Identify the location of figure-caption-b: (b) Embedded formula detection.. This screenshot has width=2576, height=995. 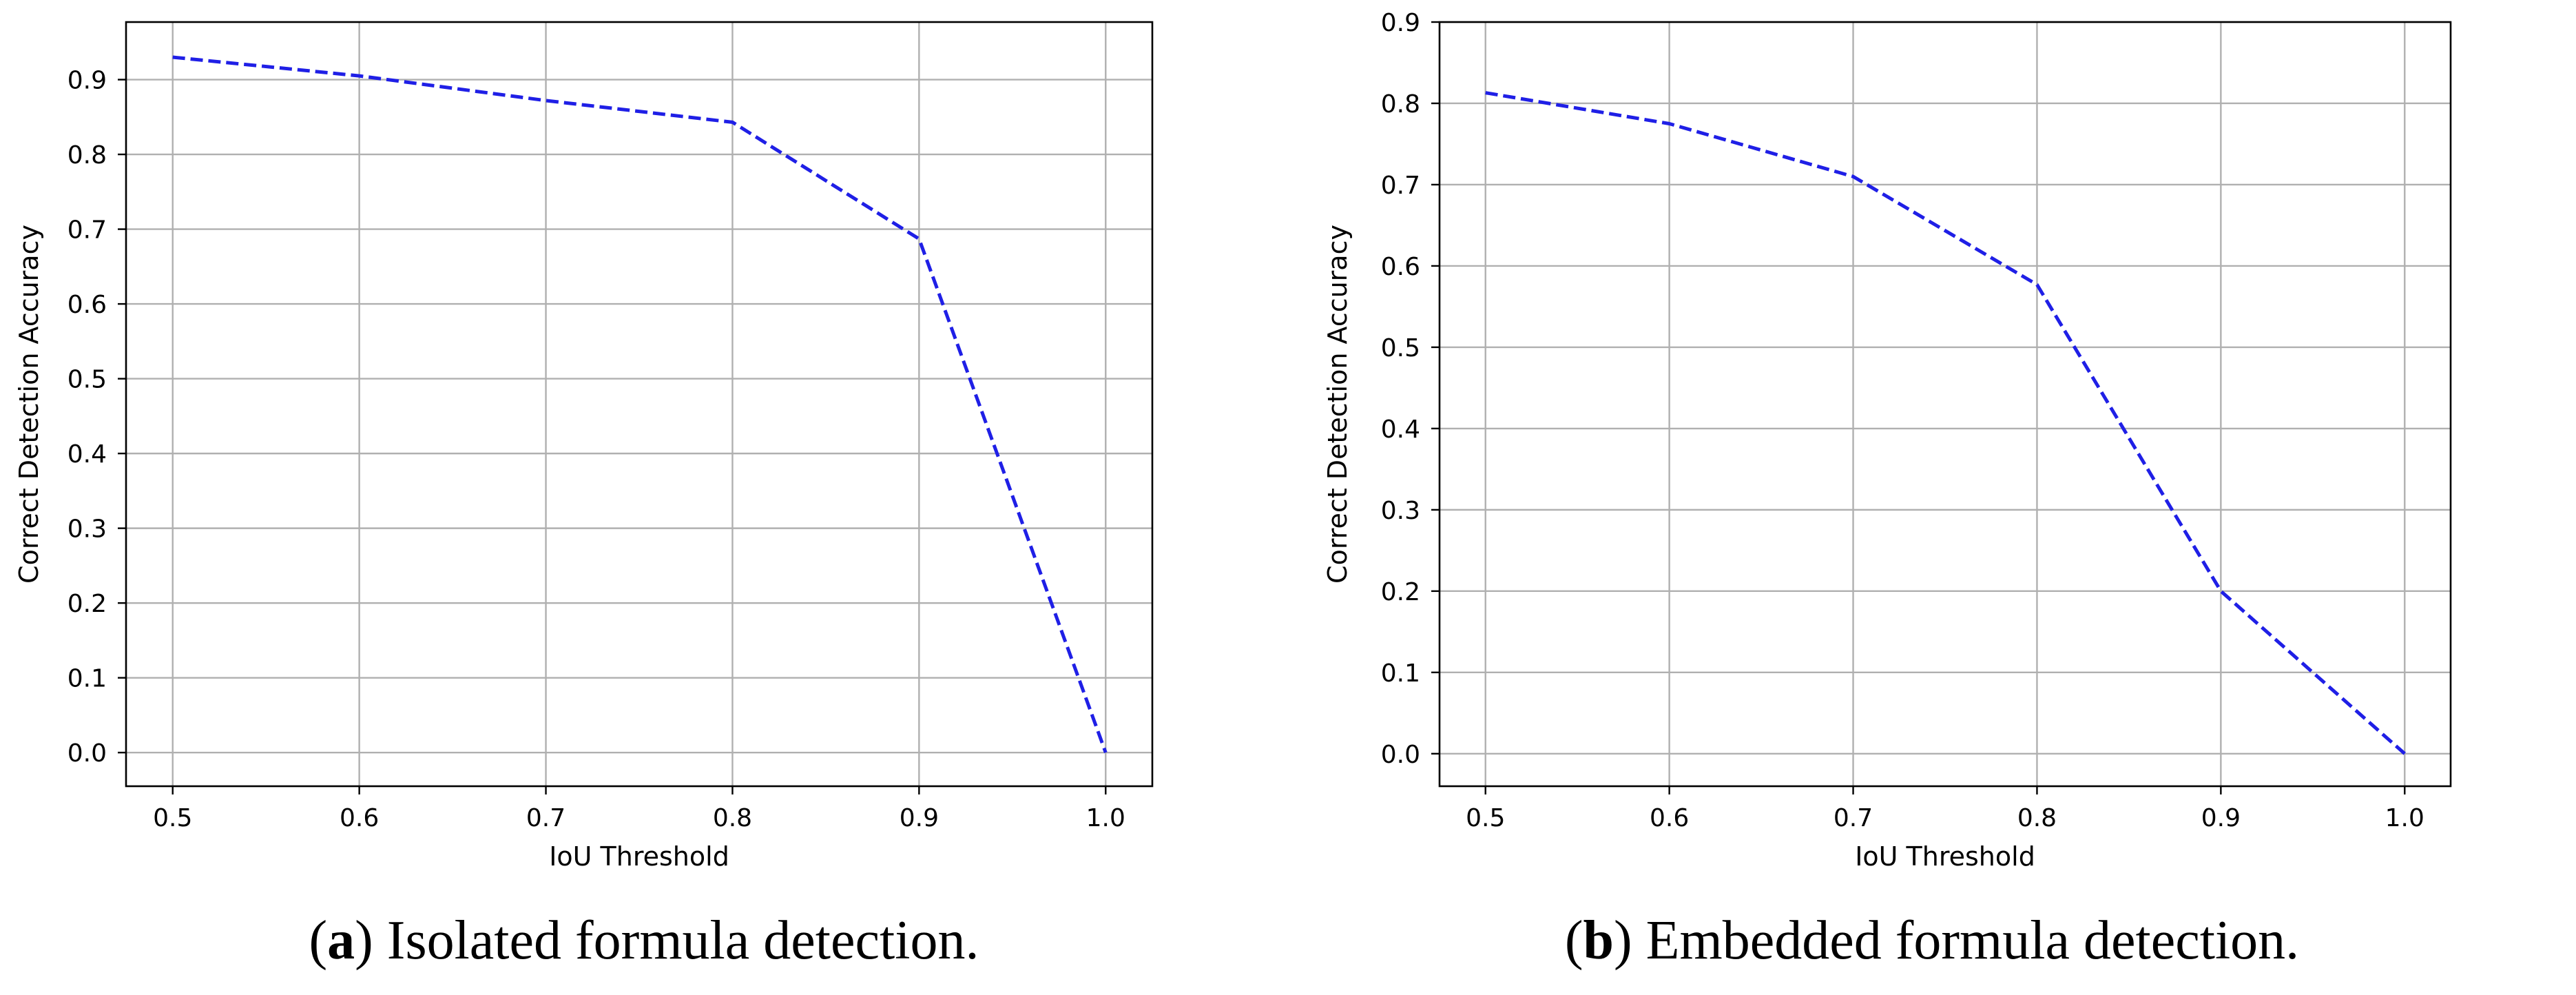
(1932, 941).